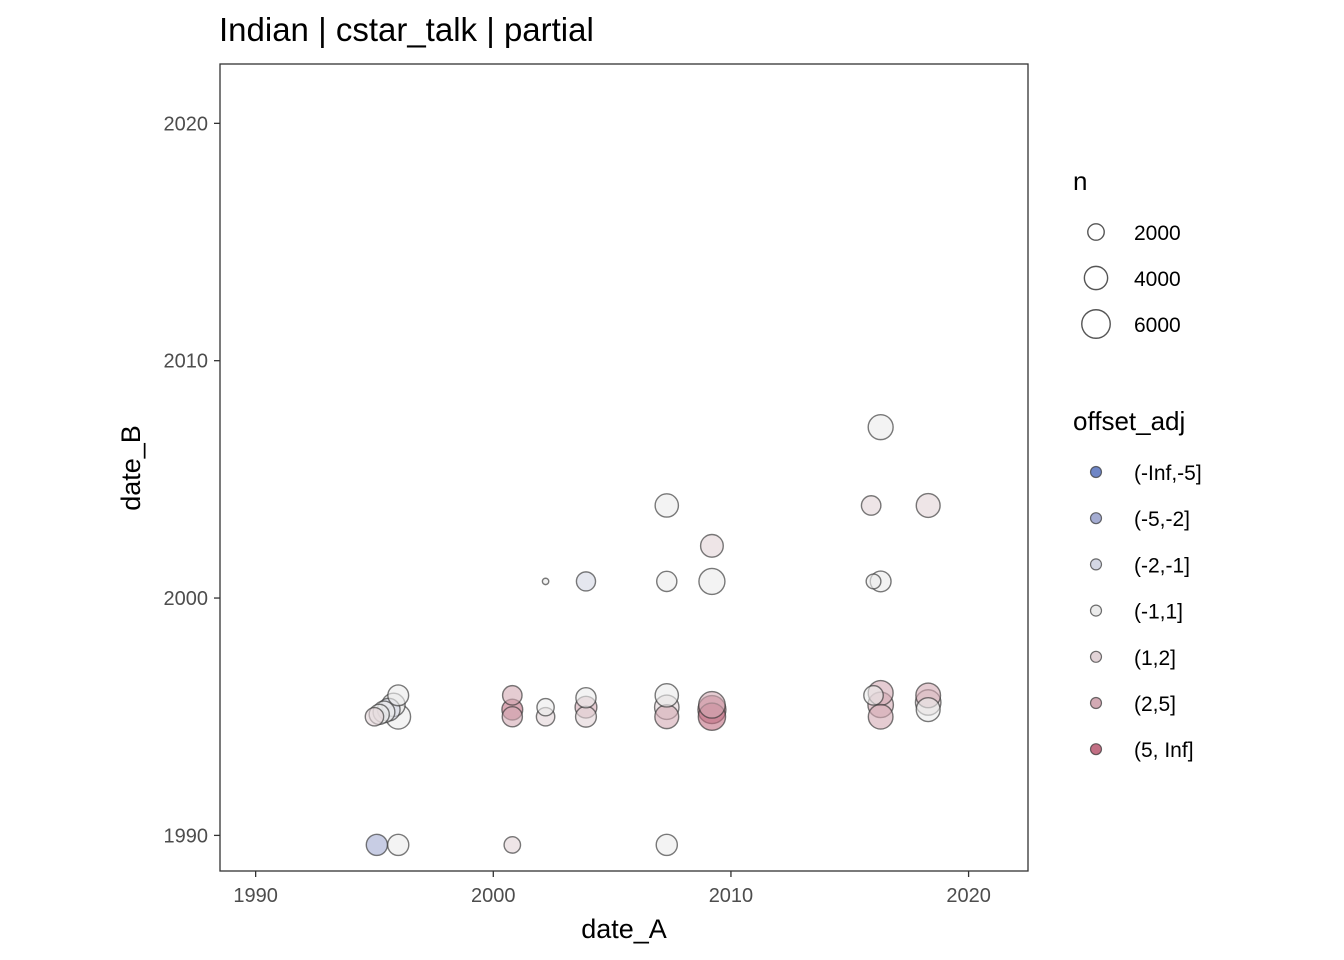  Describe the element at coordinates (406, 29) in the screenshot. I see `chart-title: Indian | cstar_talk | partial` at that location.